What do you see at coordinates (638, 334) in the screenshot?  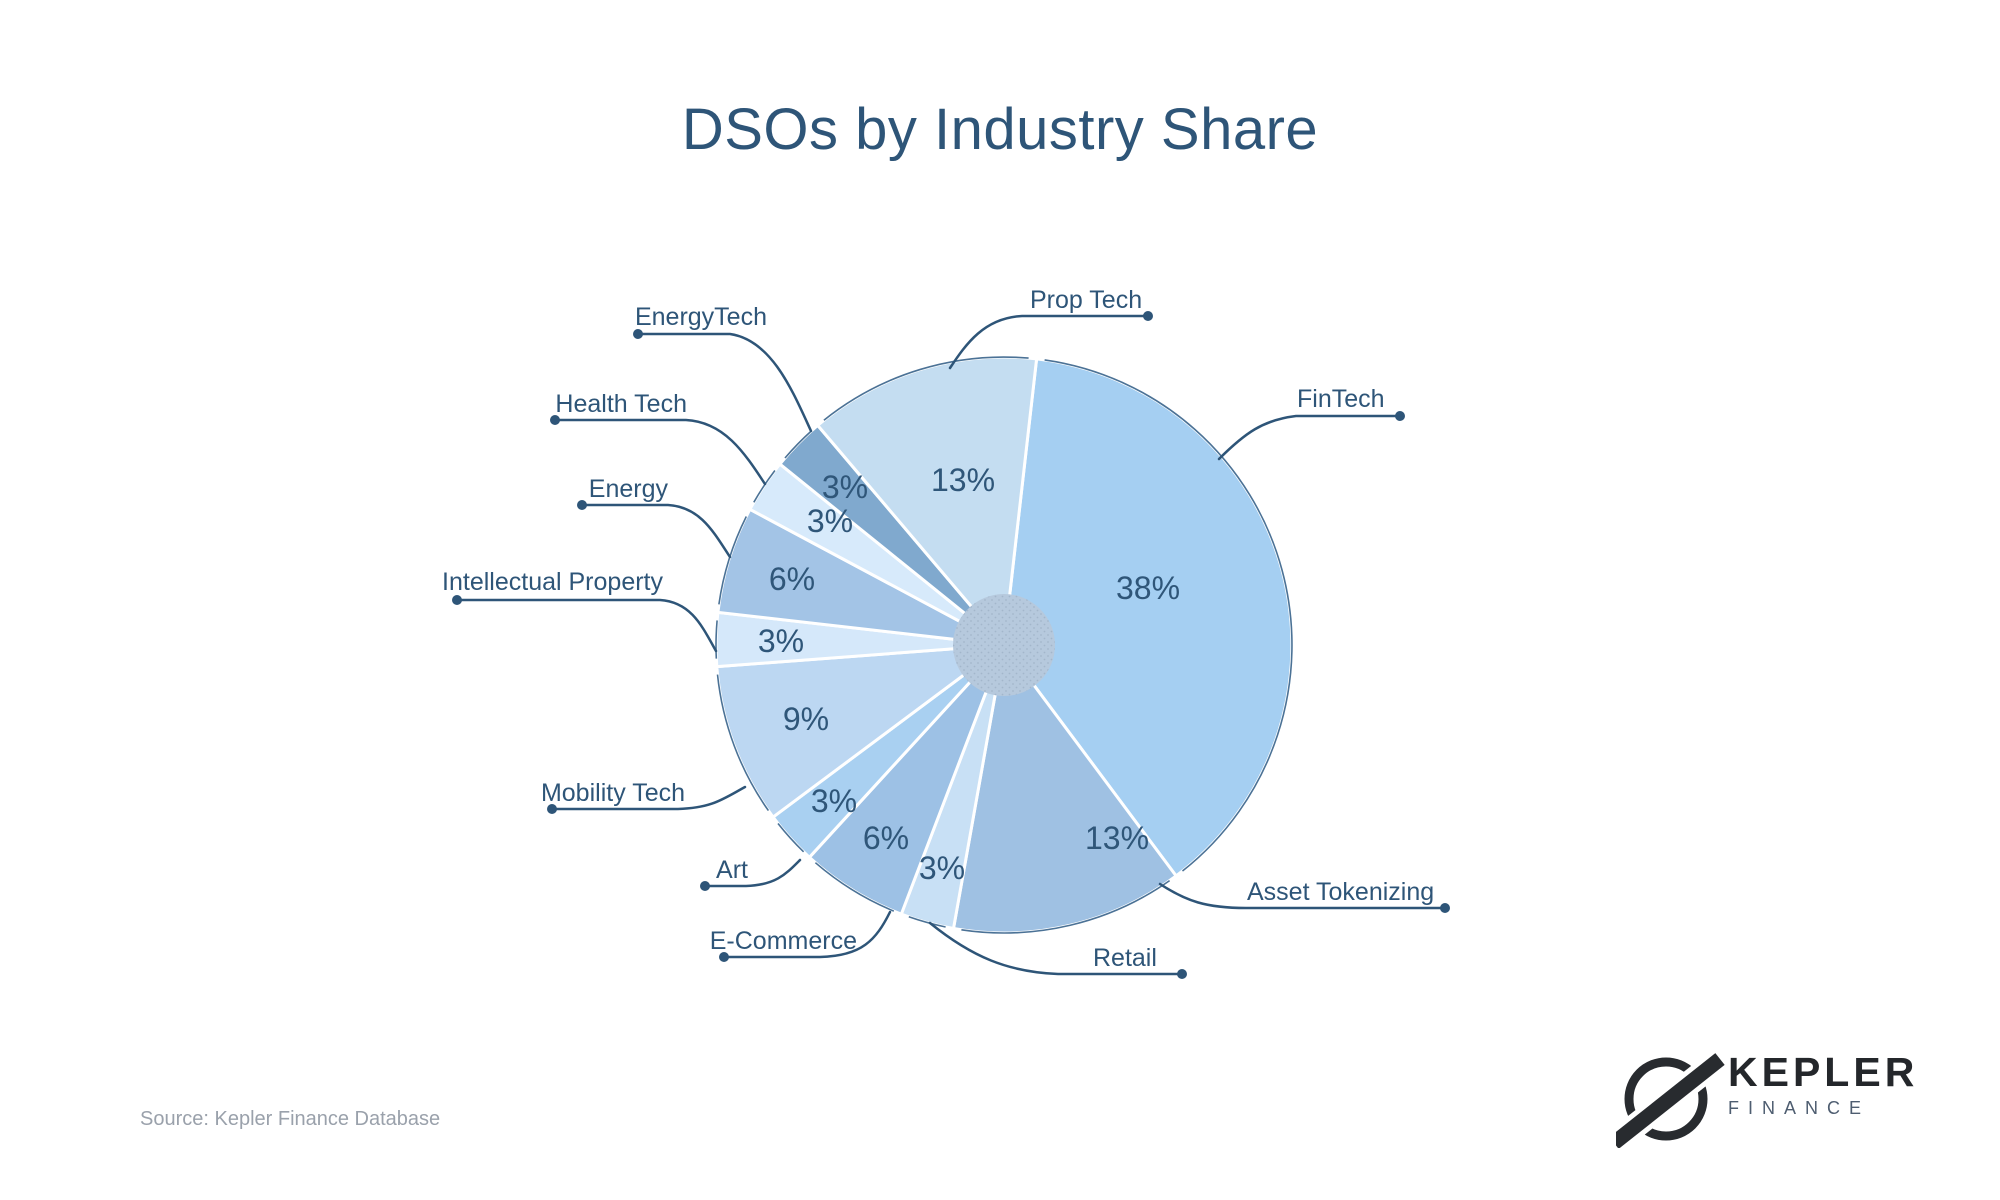 I see `leader-dot-energytech` at bounding box center [638, 334].